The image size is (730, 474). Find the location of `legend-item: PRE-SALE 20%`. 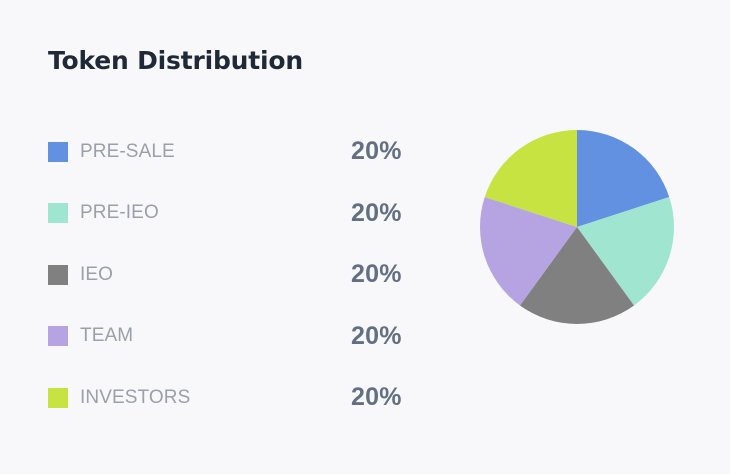

legend-item: PRE-SALE 20% is located at coordinates (238, 152).